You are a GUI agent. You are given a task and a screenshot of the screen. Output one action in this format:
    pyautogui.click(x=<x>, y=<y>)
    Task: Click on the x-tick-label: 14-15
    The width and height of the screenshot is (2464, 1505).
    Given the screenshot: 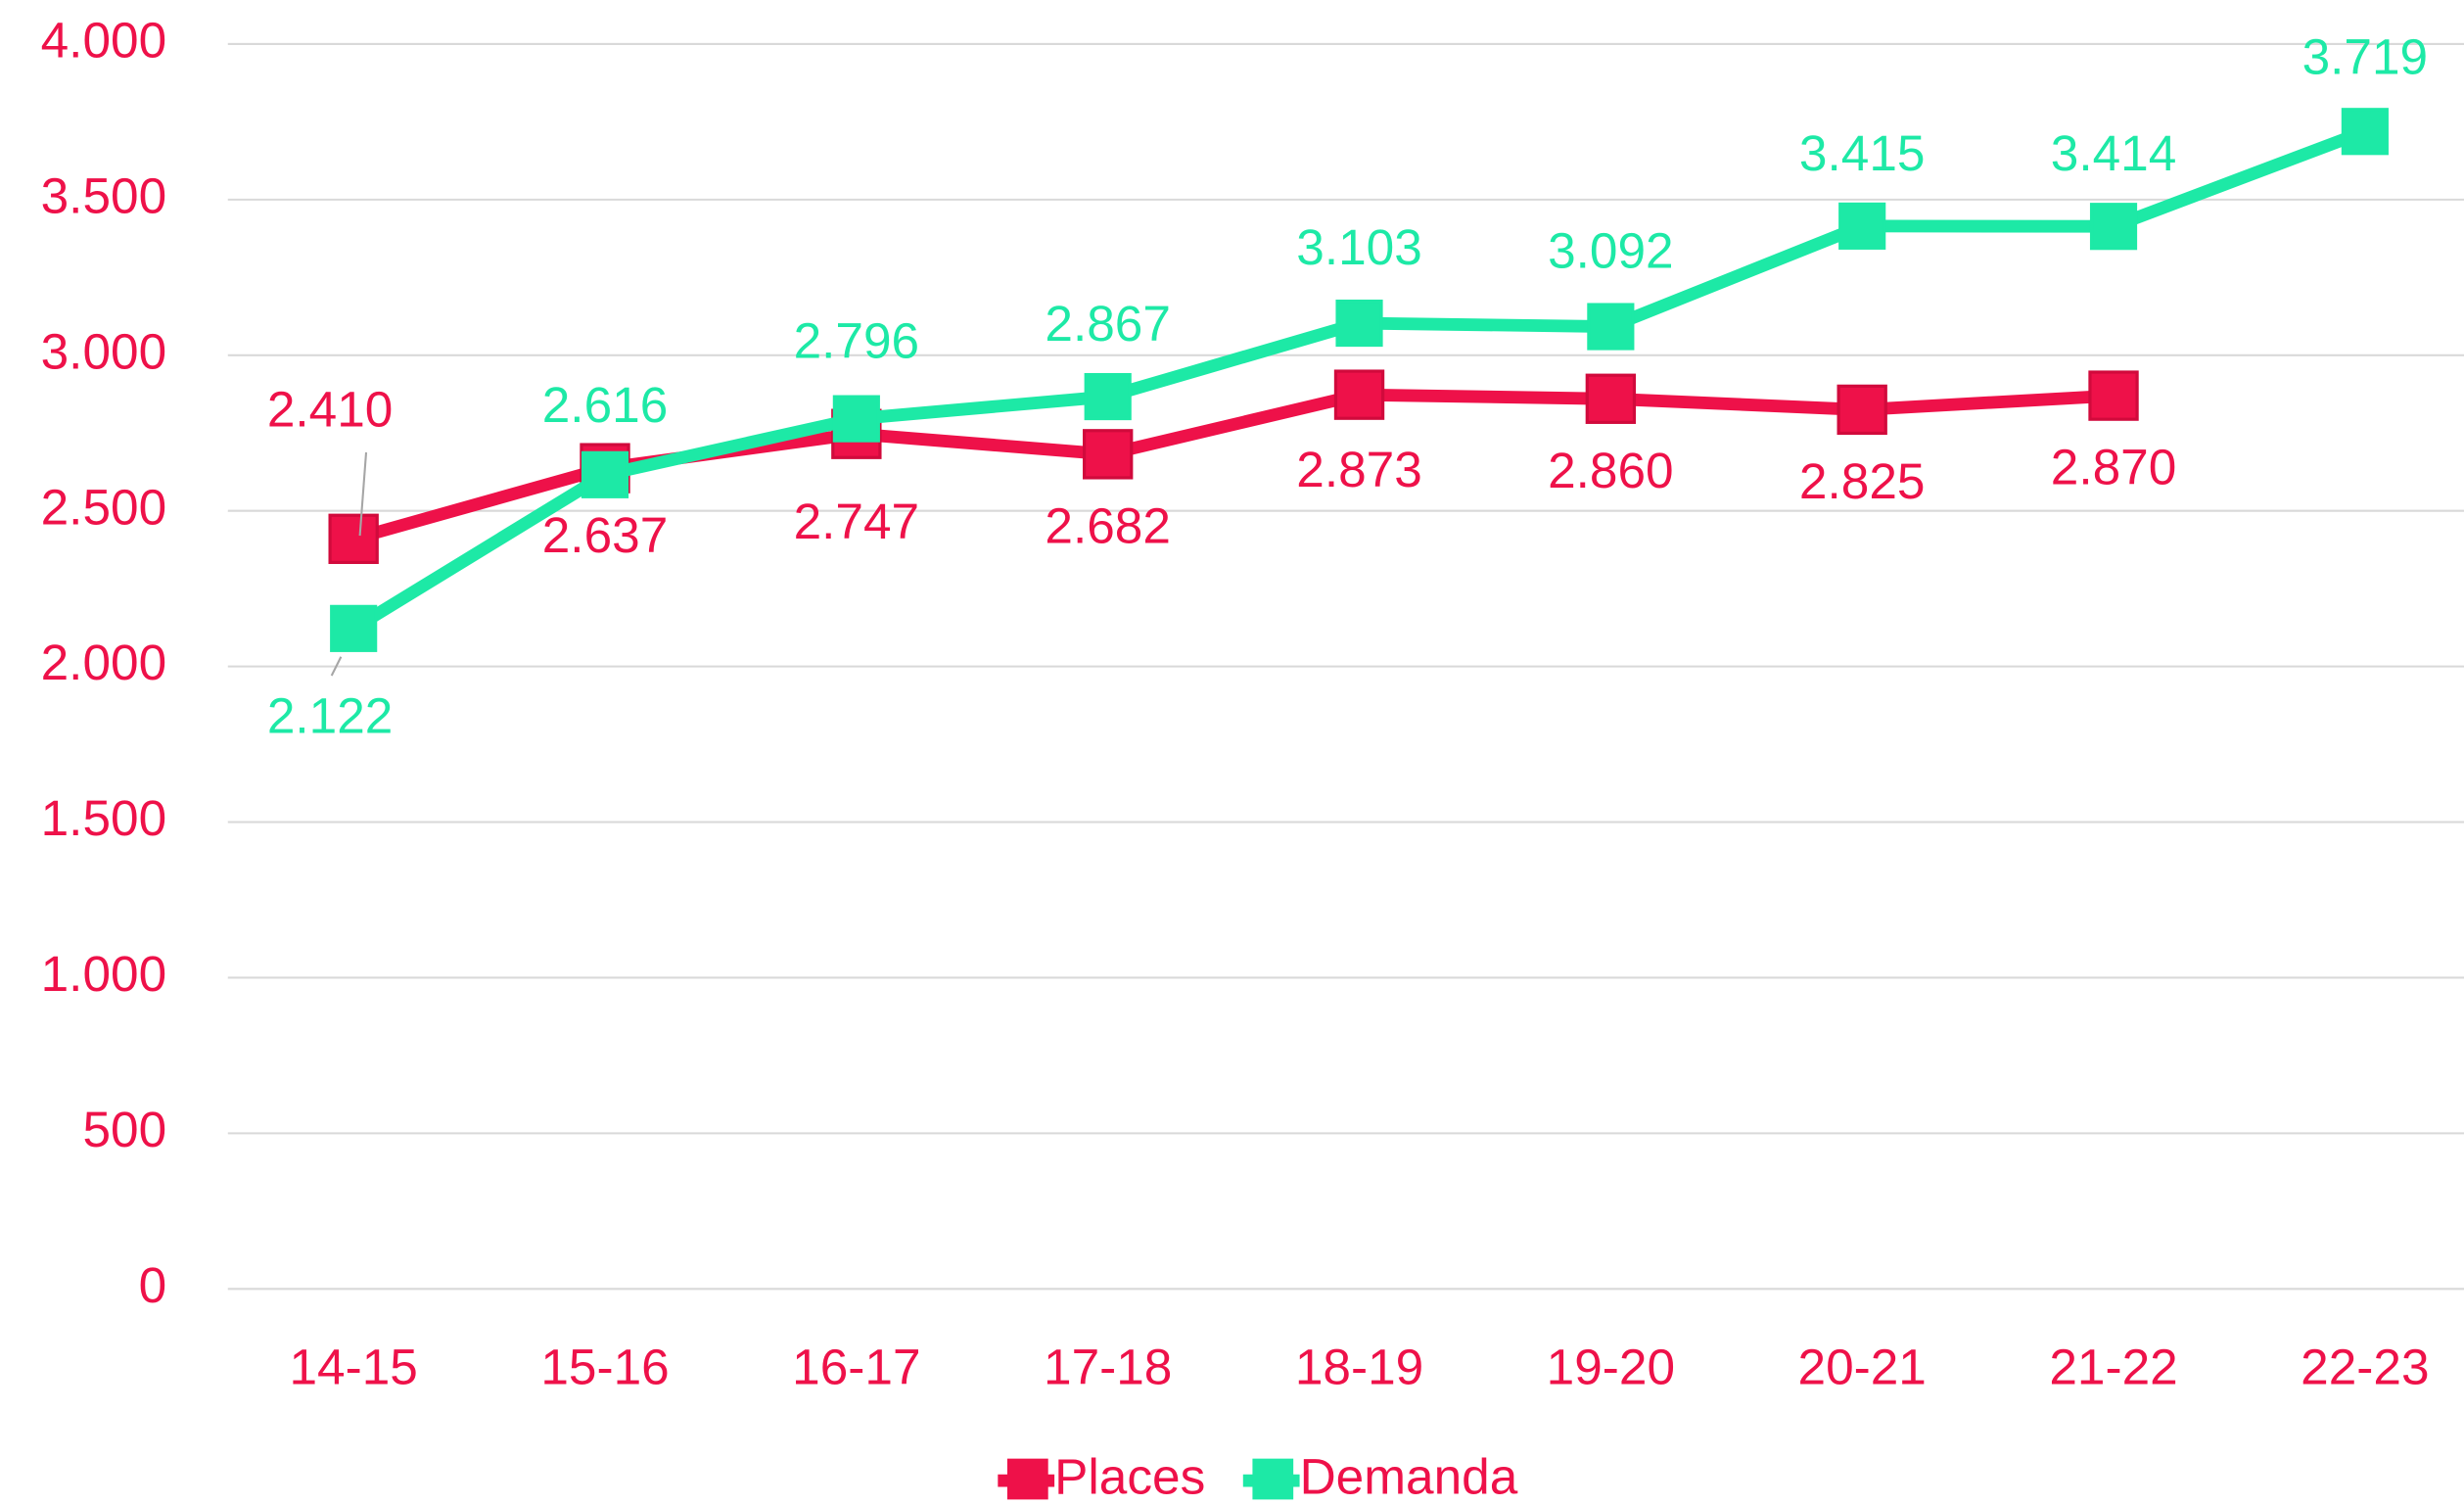 What is the action you would take?
    pyautogui.click(x=354, y=1366)
    